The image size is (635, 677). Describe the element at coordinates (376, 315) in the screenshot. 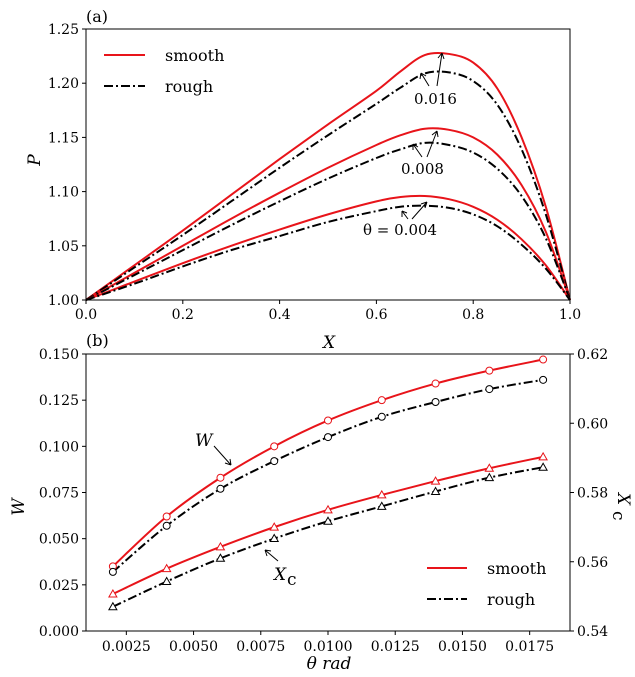

I see `x-tick-label: 0.6` at that location.